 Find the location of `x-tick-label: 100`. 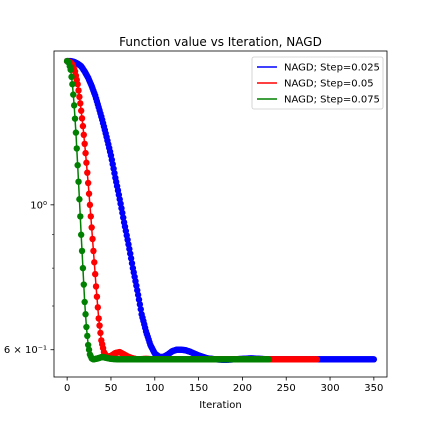

x-tick-label: 100 is located at coordinates (154, 388).